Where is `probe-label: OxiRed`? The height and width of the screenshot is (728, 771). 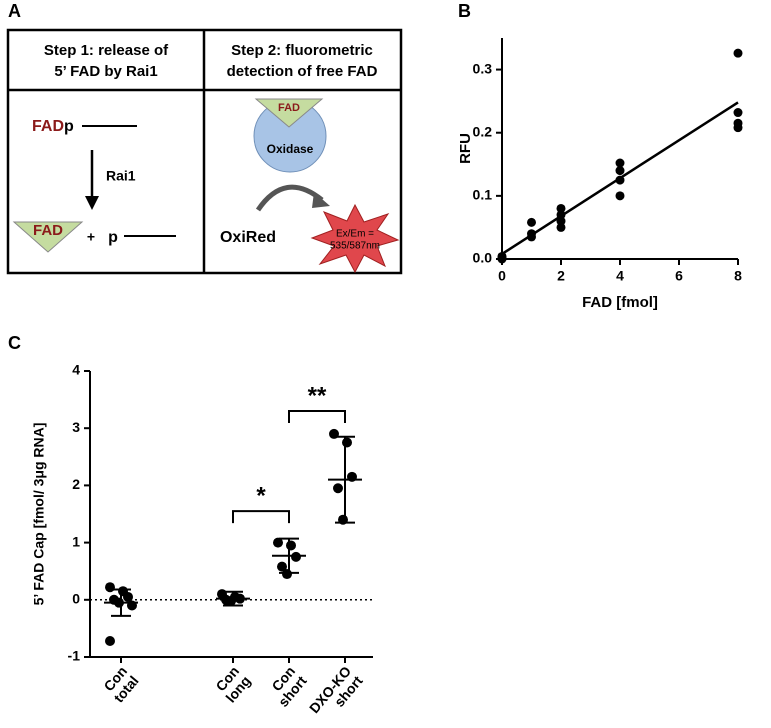 probe-label: OxiRed is located at coordinates (248, 237).